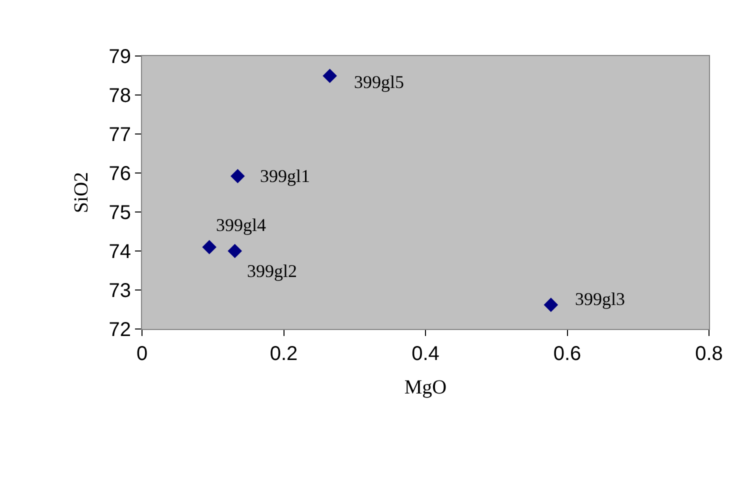 The image size is (744, 484). I want to click on y-tick-label: 75, so click(119, 213).